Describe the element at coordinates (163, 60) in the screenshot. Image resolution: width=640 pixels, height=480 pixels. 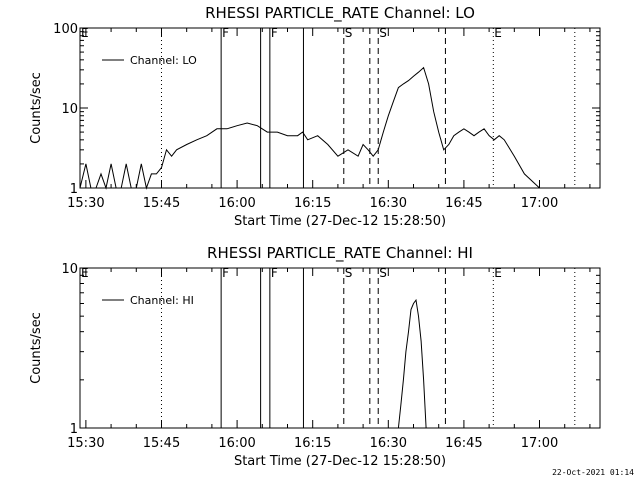
I see `legend-label: Channel: LO` at that location.